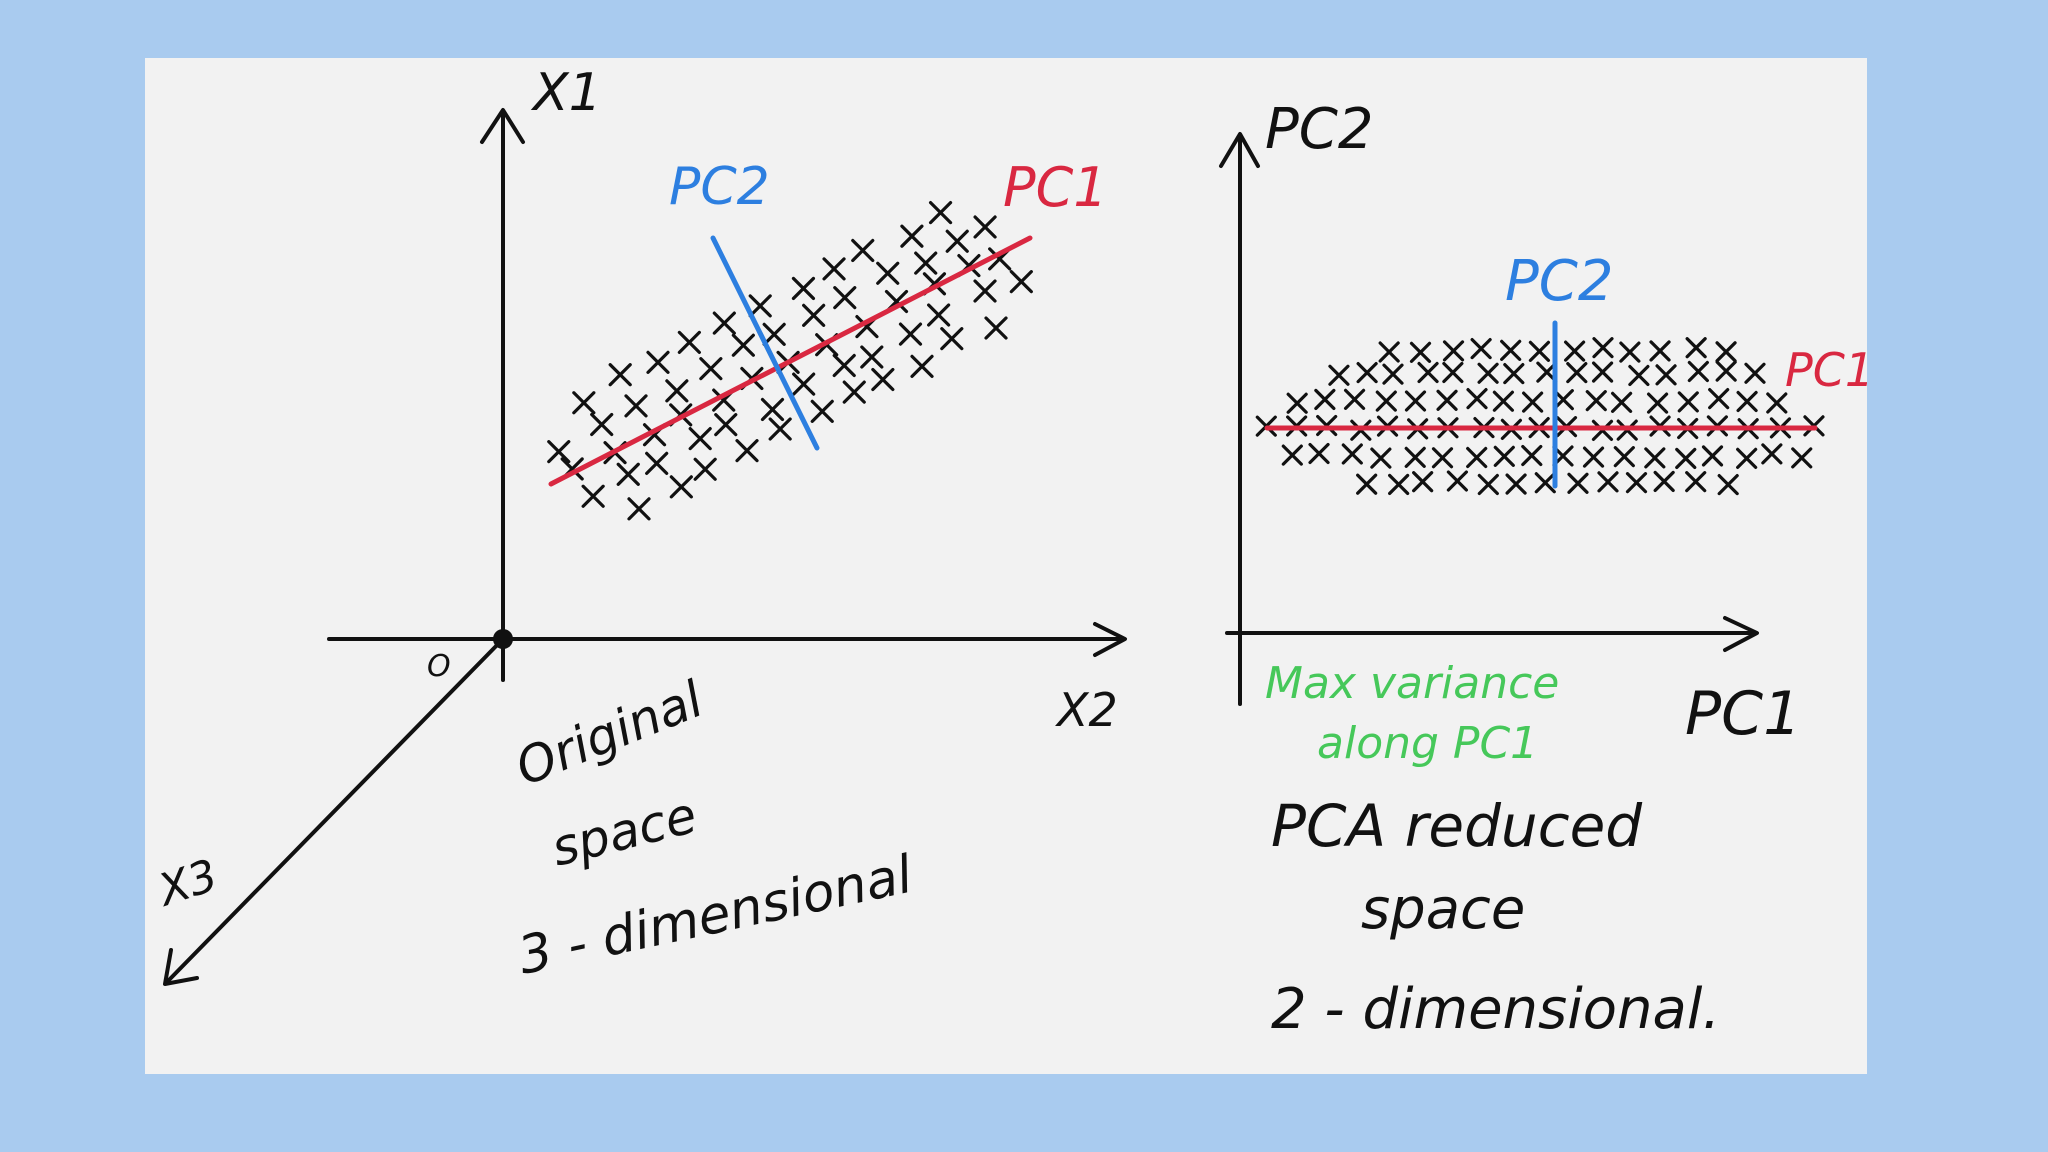 The image size is (2048, 1152). What do you see at coordinates (566, 93) in the screenshot?
I see `x1-axis-label: X1` at bounding box center [566, 93].